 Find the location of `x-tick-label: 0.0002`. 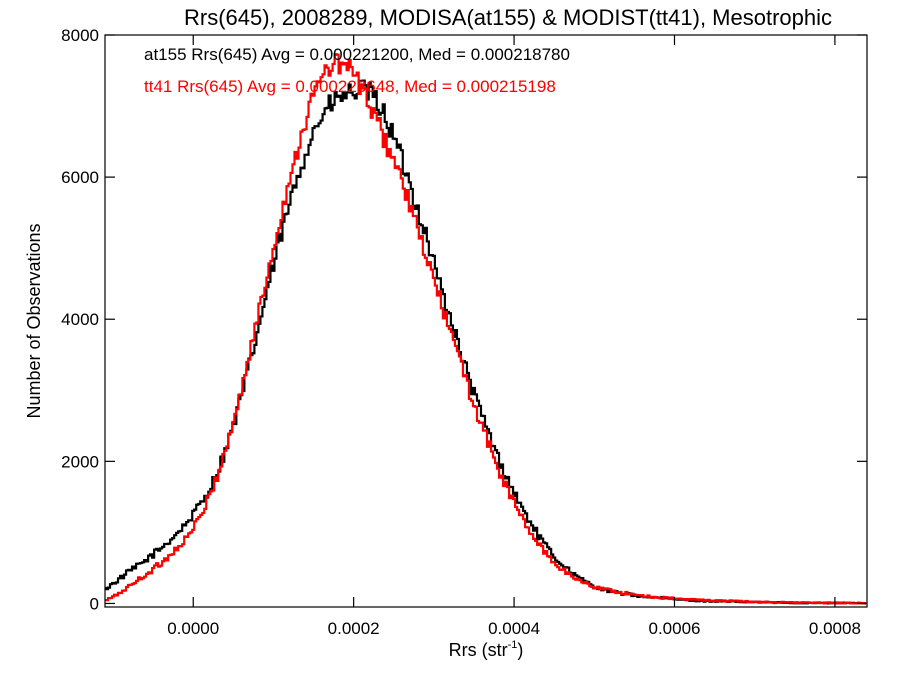

x-tick-label: 0.0002 is located at coordinates (354, 628).